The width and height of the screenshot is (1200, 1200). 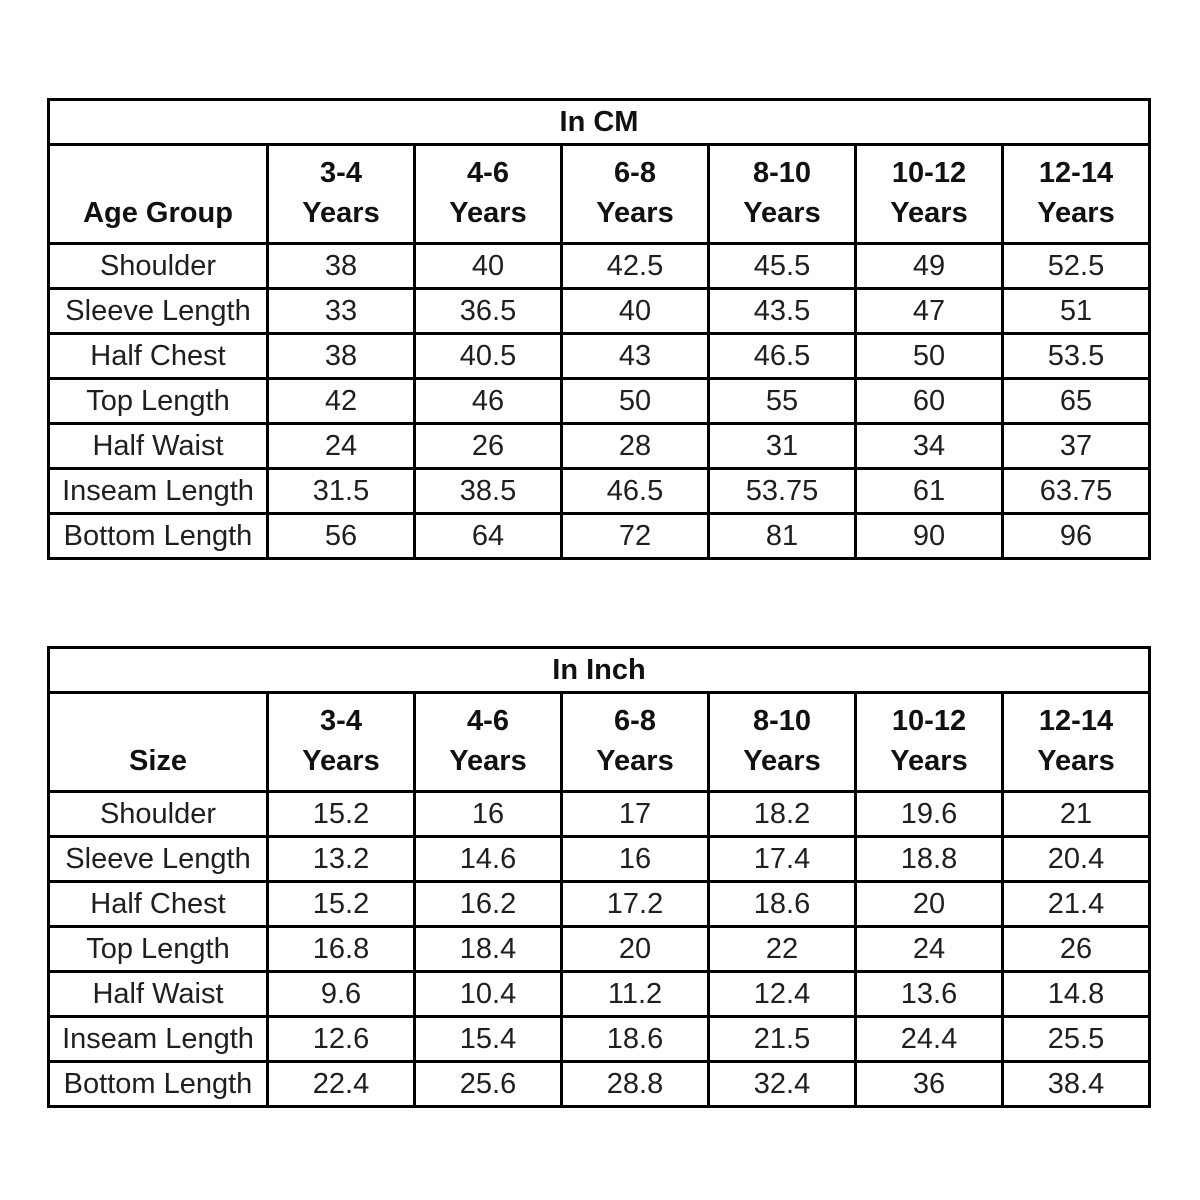 What do you see at coordinates (782, 814) in the screenshot?
I see `measurement-value: 18.2` at bounding box center [782, 814].